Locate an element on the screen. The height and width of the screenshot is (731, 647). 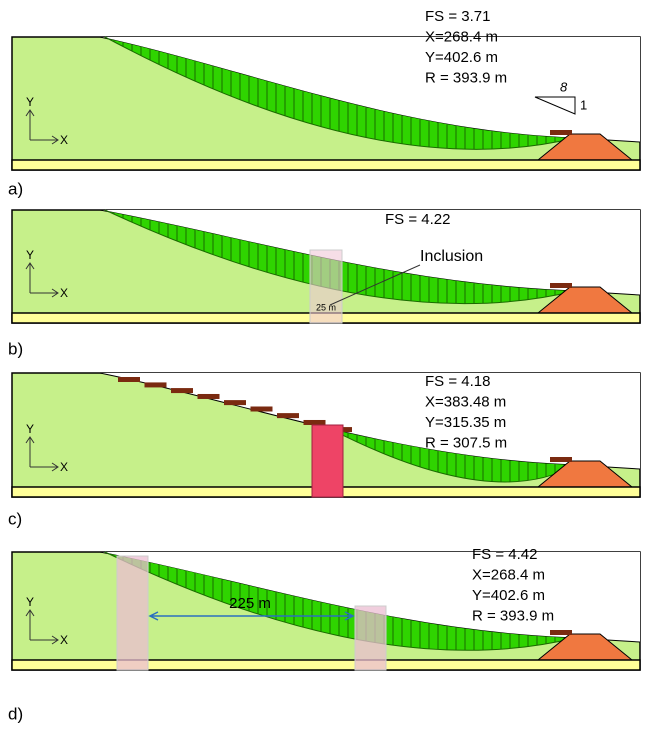
inclusion-label: Inclusion is located at coordinates (451, 256).